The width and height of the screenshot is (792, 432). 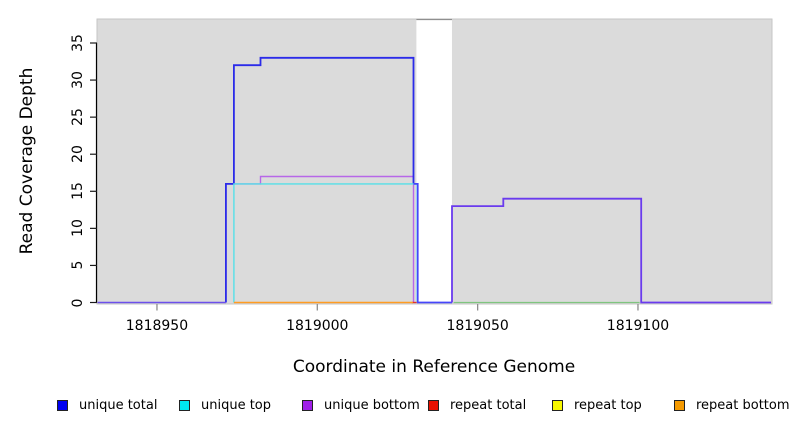 I want to click on y-tick-label: 5, so click(x=78, y=265).